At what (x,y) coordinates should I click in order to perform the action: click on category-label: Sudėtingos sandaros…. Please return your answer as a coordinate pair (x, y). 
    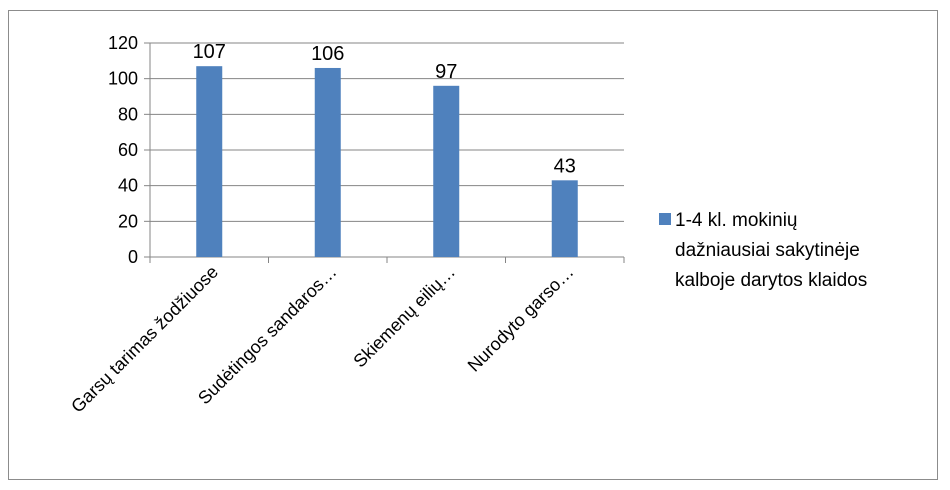
    Looking at the image, I should click on (267, 335).